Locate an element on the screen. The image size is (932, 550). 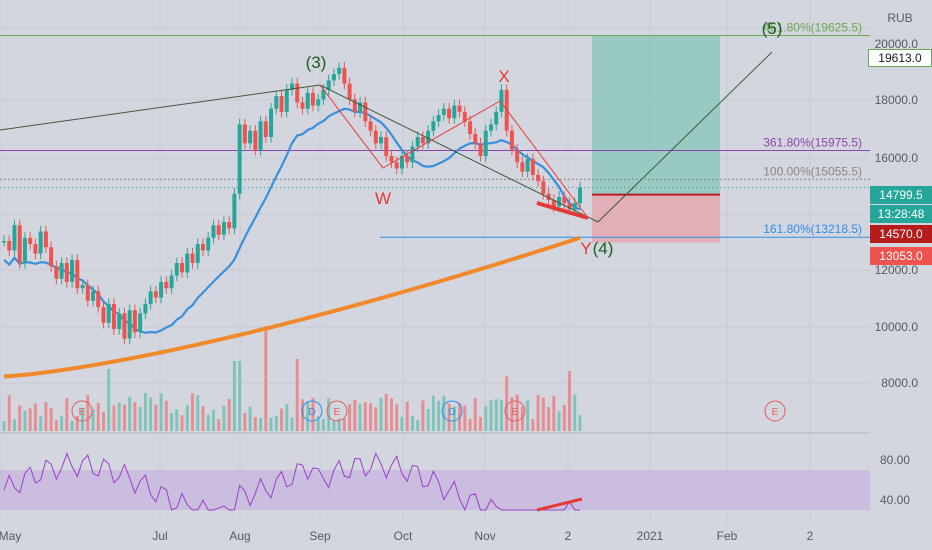
profit-zone is located at coordinates (656, 115).